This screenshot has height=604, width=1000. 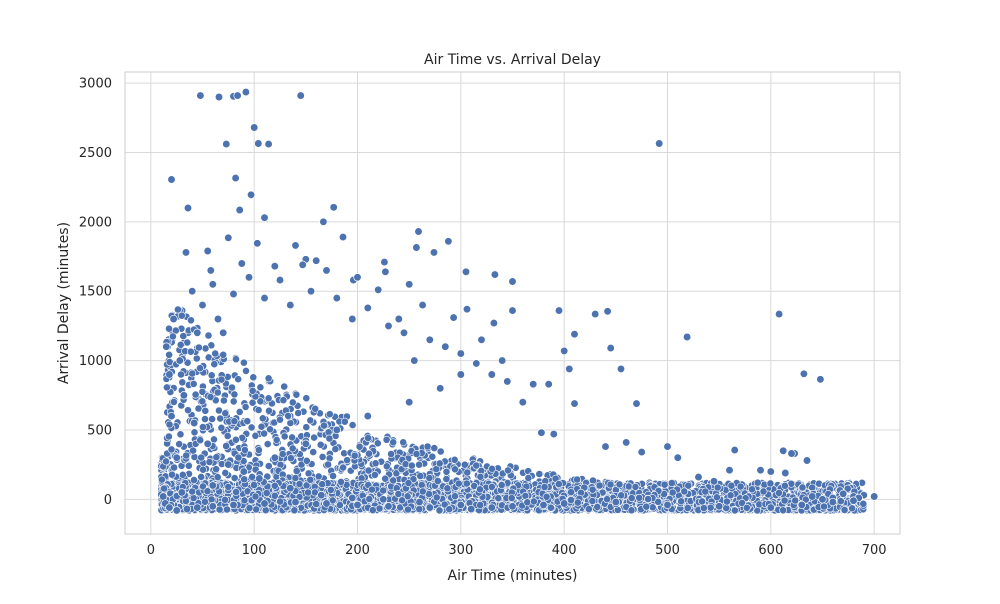 I want to click on x-tick-label: 300, so click(x=460, y=550).